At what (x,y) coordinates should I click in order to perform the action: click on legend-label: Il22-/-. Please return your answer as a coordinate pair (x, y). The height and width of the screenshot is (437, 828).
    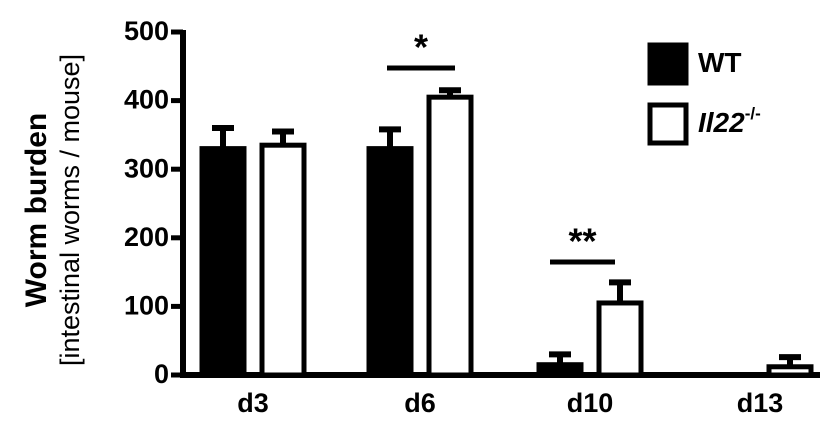
    Looking at the image, I should click on (729, 121).